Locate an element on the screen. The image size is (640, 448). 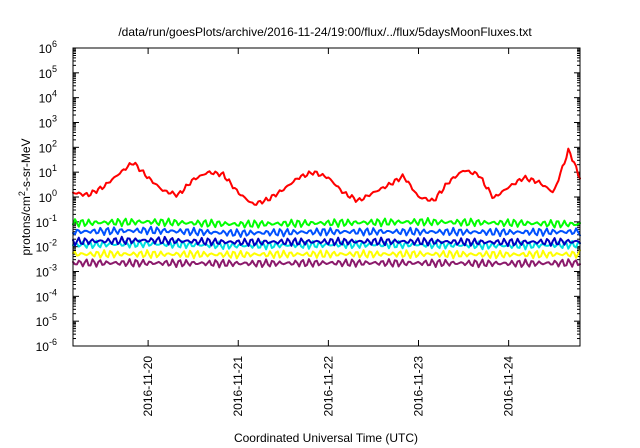
y-tick-label: 10⁻² is located at coordinates (46, 246).